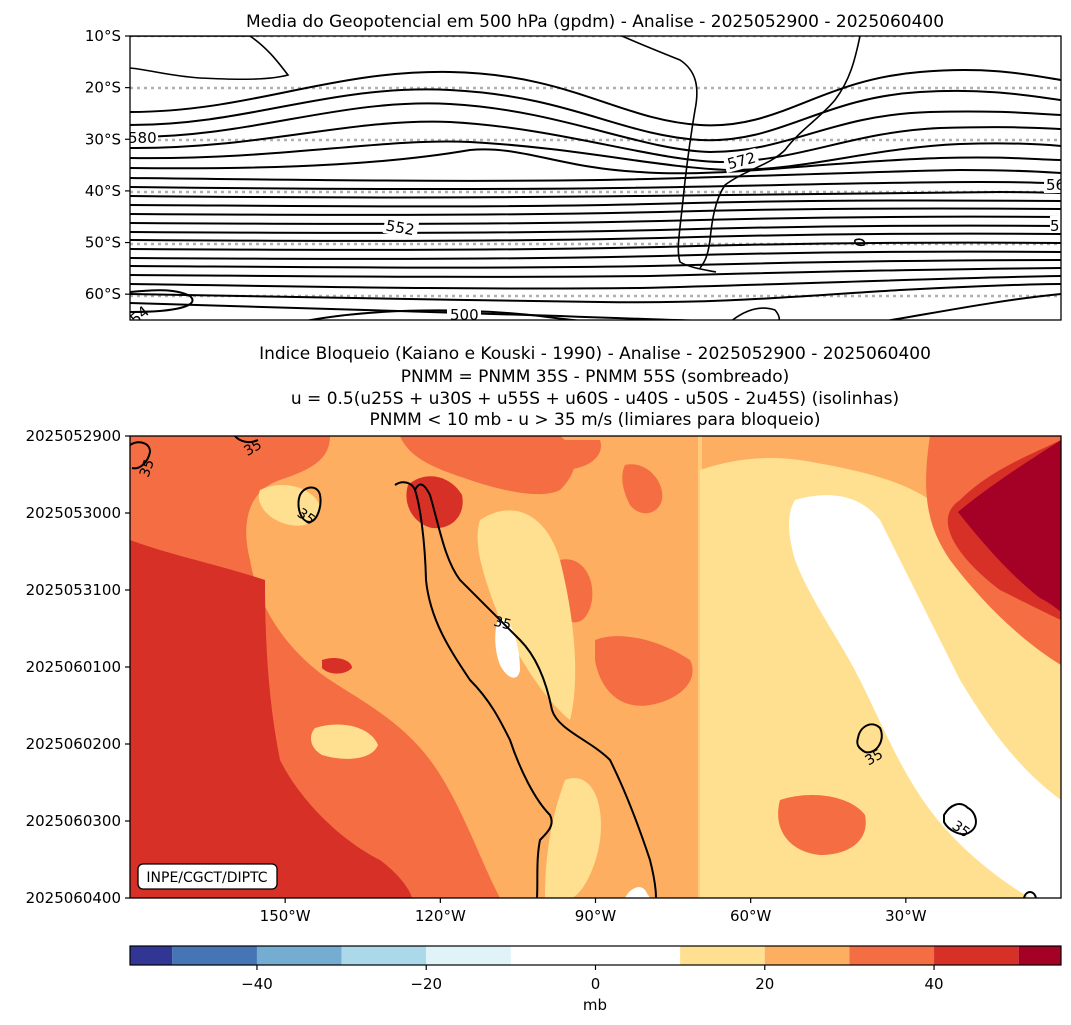  I want to click on colorbar, so click(595, 955).